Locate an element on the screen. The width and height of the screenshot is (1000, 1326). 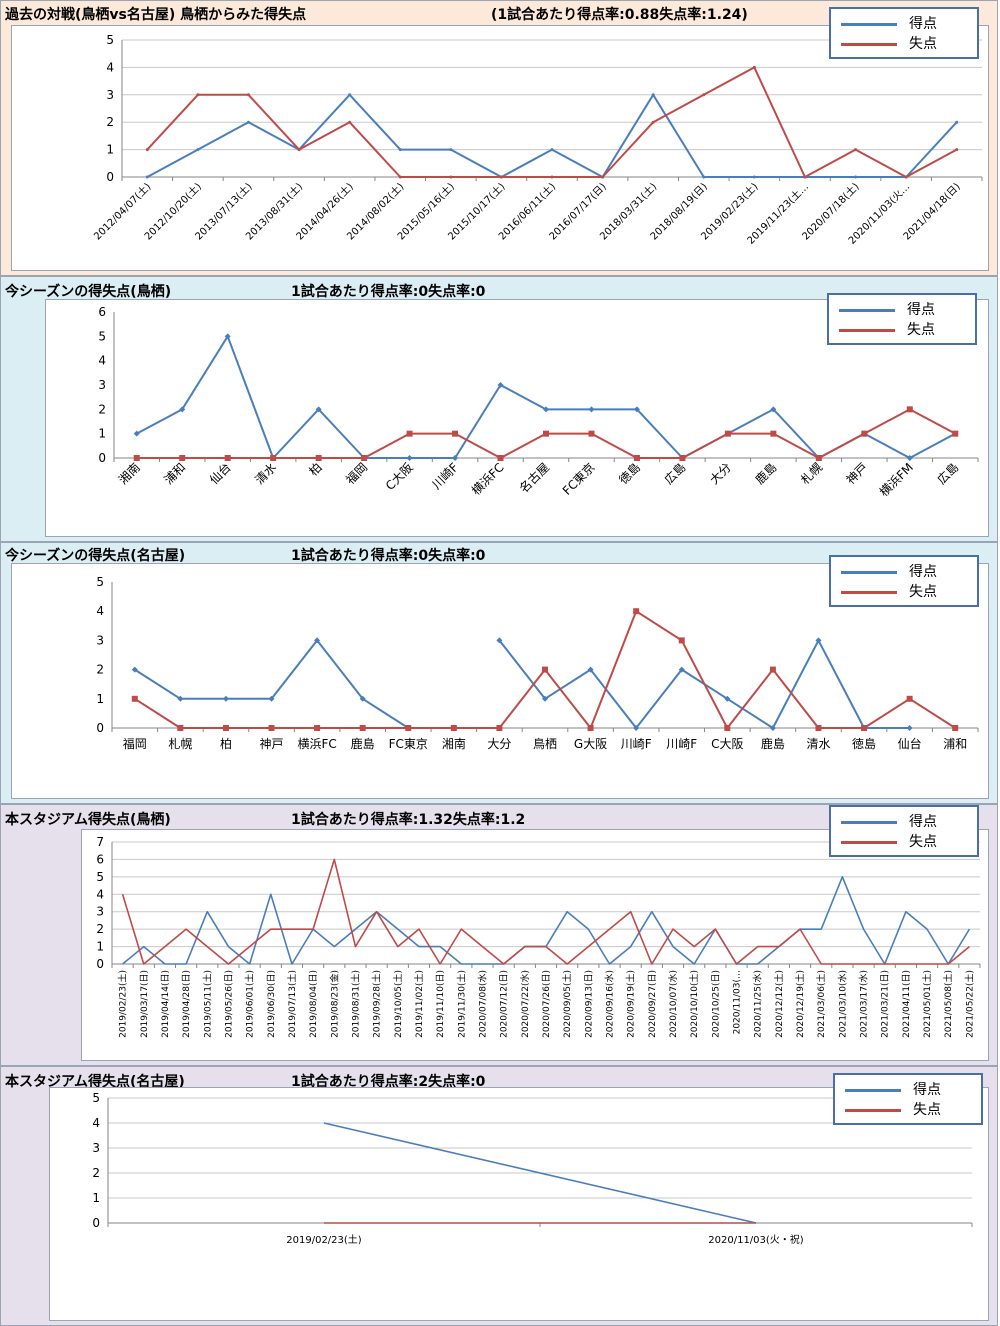
x-tick-label: 2019/08/04(日) is located at coordinates (313, 1004).